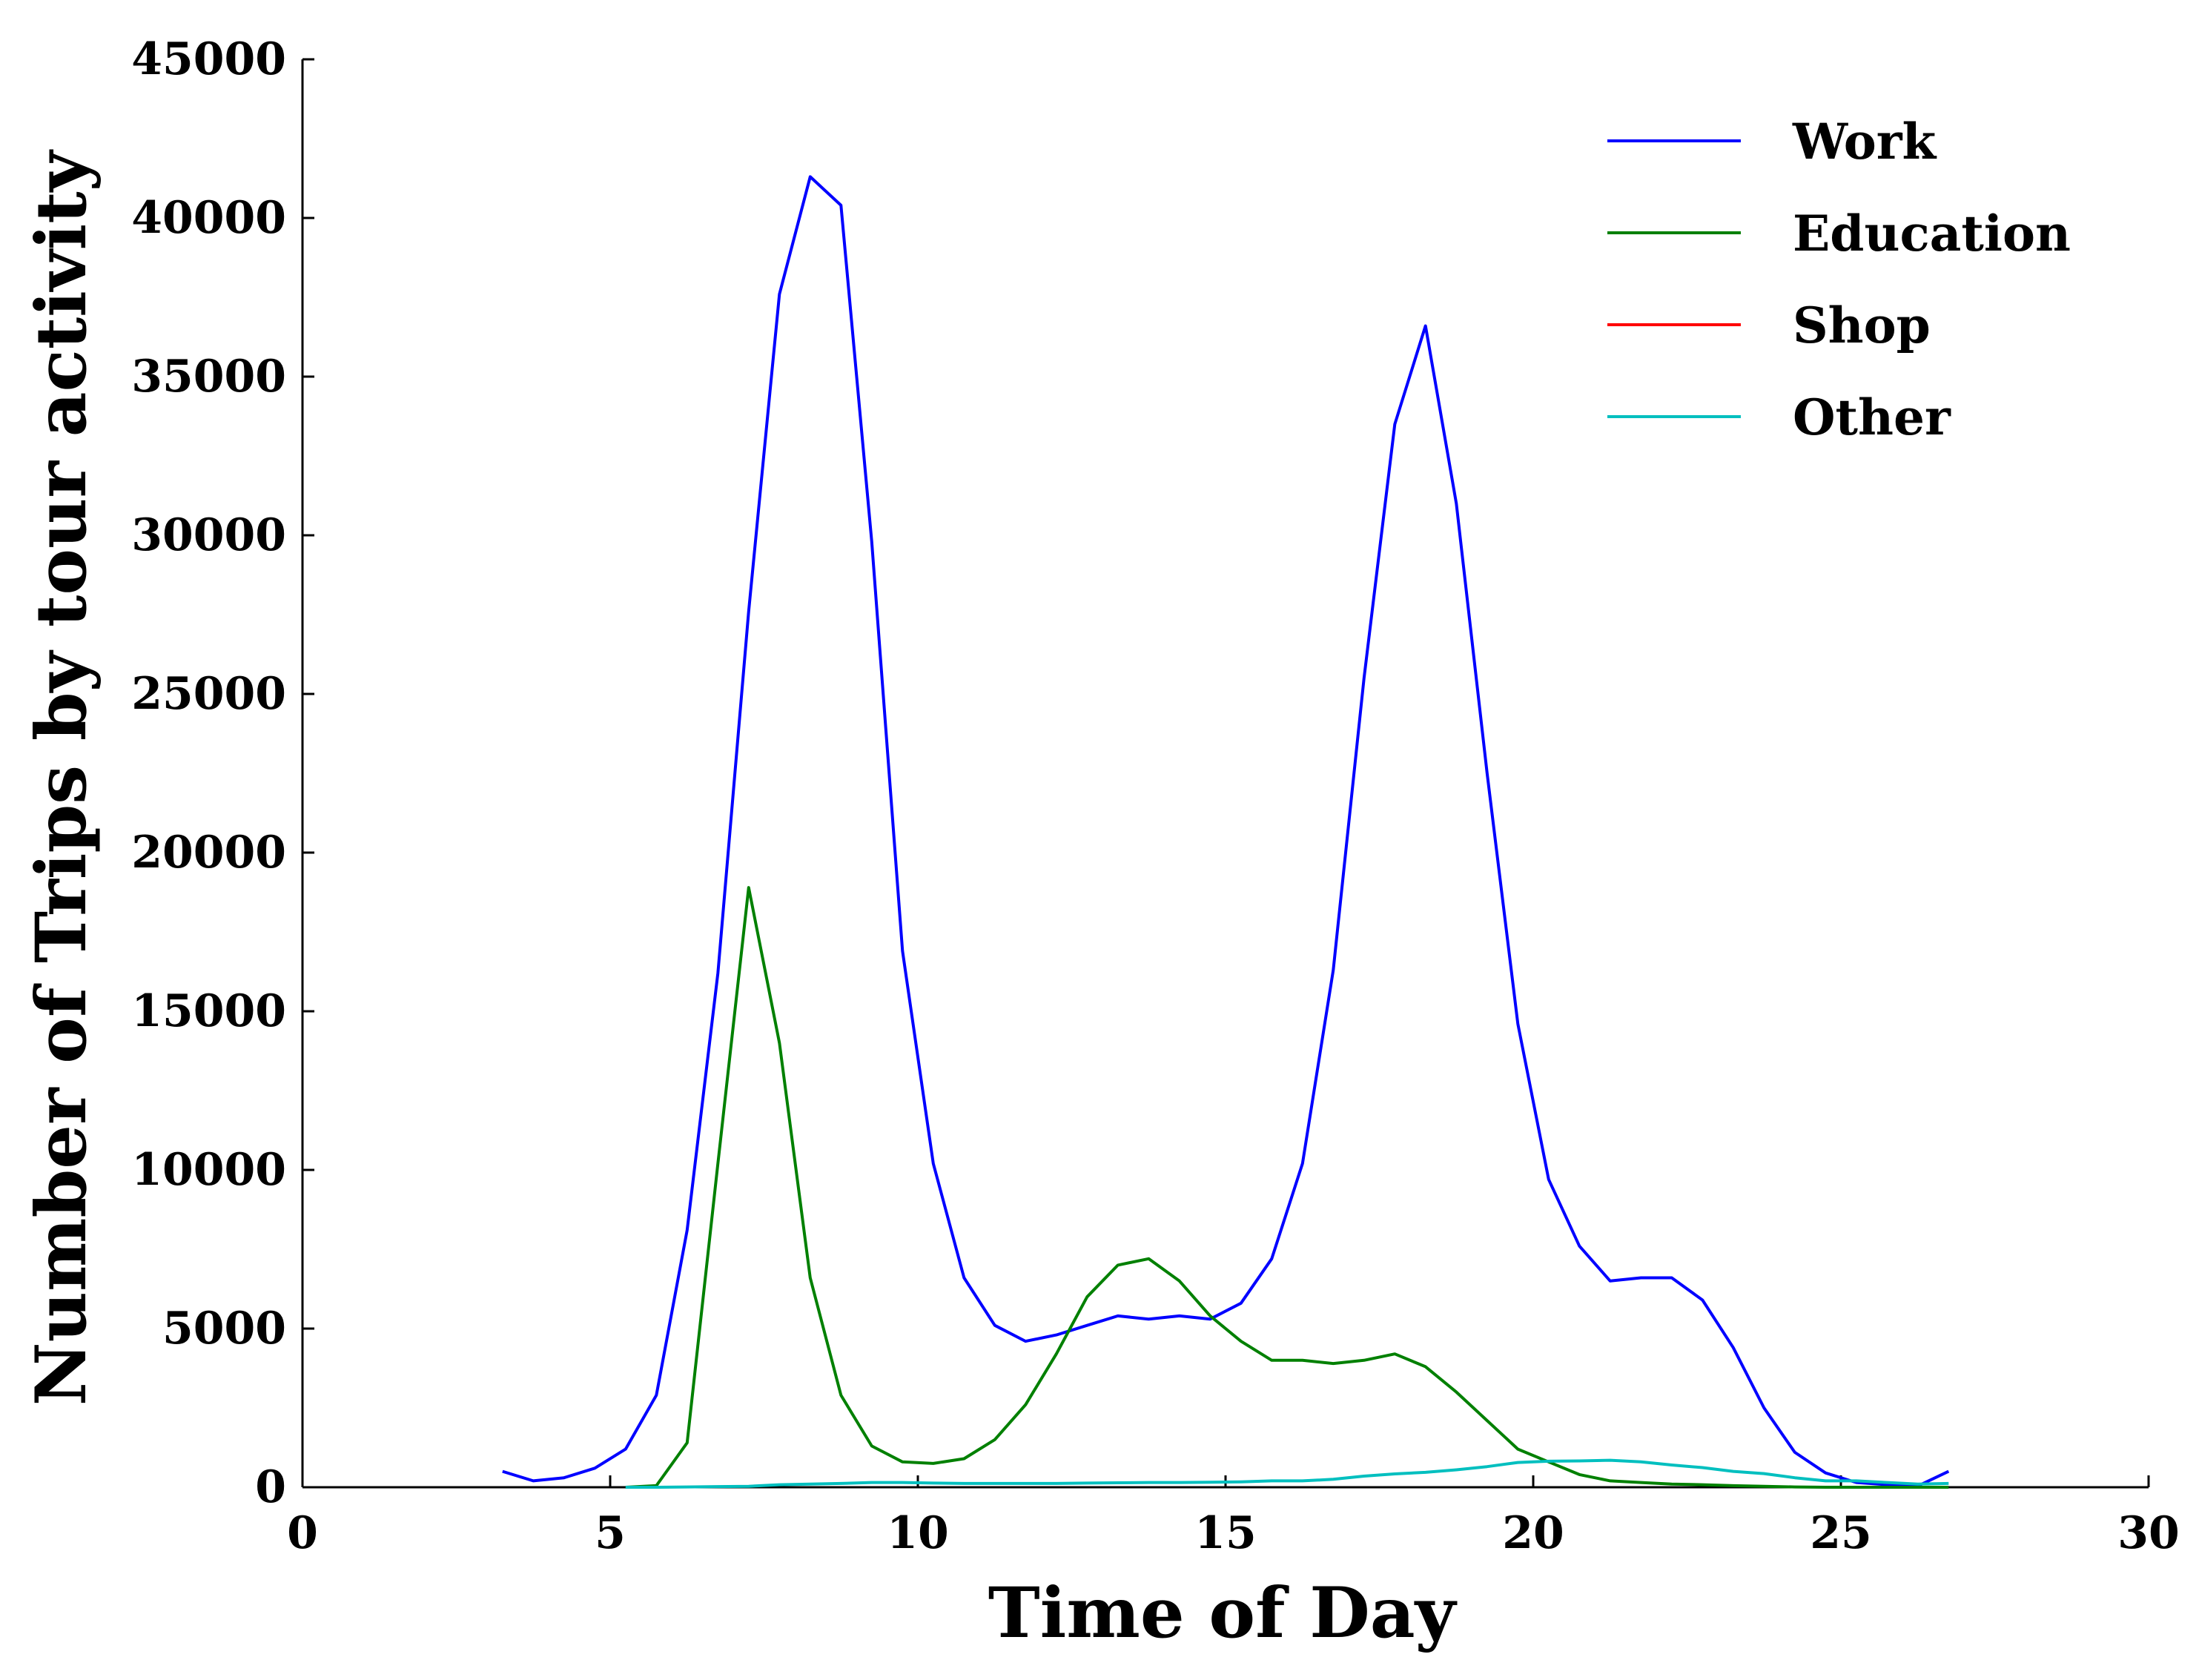 This screenshot has width=2199, height=1680. Describe the element at coordinates (1841, 1533) in the screenshot. I see `x-tick-label: 25` at that location.